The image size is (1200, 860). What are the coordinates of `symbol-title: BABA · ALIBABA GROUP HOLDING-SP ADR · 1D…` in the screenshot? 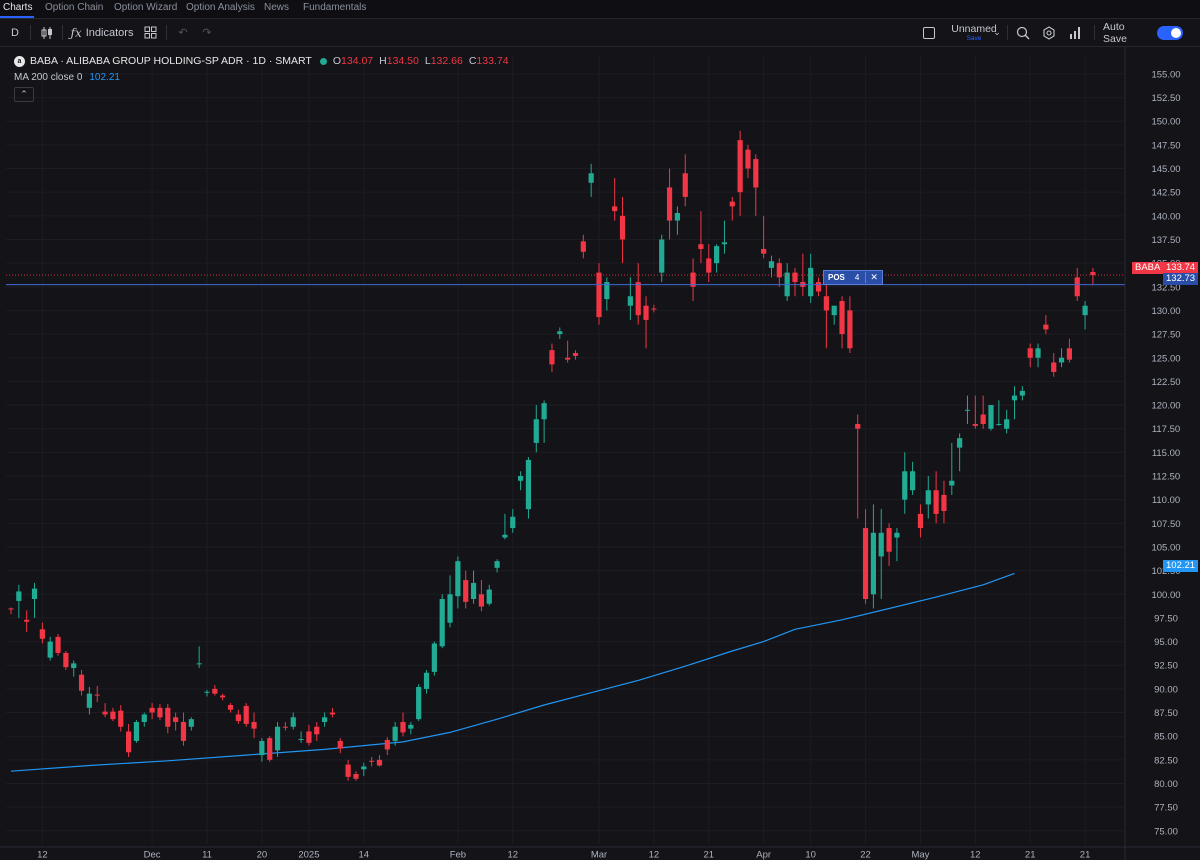 It's located at (171, 61).